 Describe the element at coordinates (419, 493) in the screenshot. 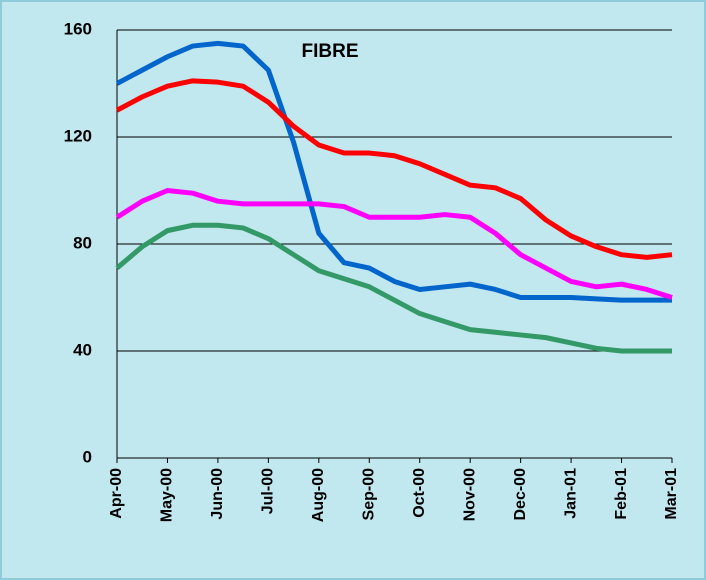

I see `x-tick-label: Oct-00` at that location.